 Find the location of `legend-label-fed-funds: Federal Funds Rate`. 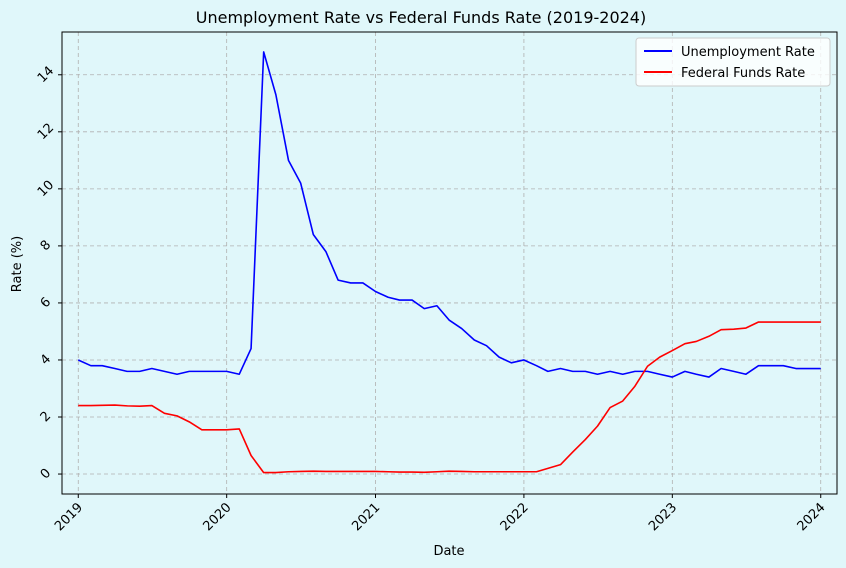

legend-label-fed-funds: Federal Funds Rate is located at coordinates (743, 73).